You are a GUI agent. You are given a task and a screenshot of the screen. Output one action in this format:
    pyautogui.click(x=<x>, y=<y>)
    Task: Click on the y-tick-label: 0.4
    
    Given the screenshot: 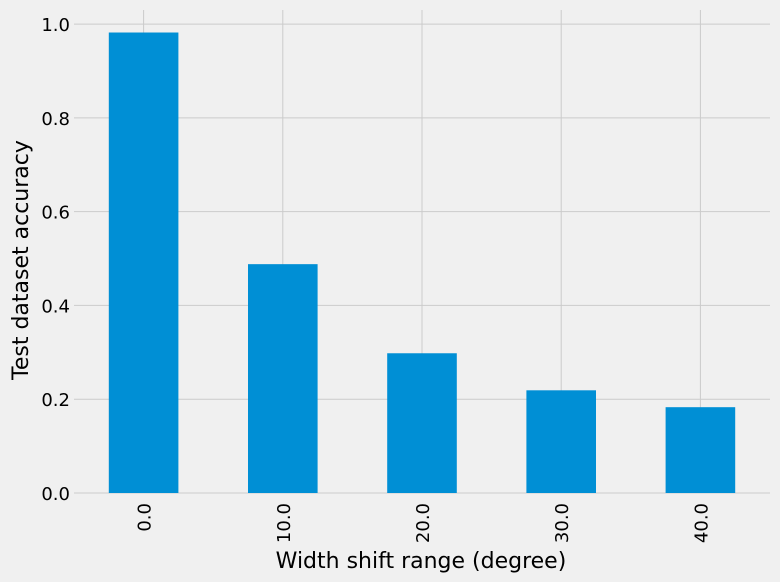 What is the action you would take?
    pyautogui.click(x=55, y=306)
    